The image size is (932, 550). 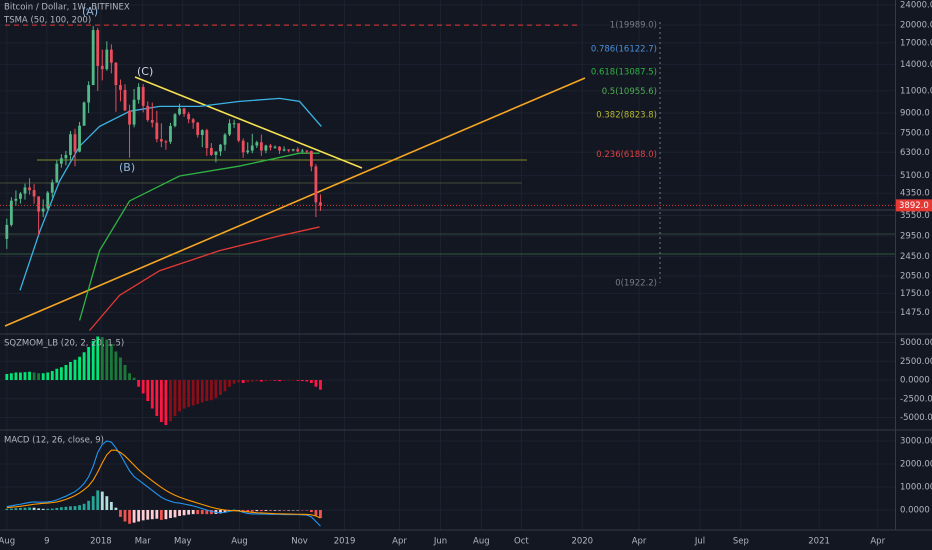 I want to click on x-tick-label: Jul, so click(x=699, y=542).